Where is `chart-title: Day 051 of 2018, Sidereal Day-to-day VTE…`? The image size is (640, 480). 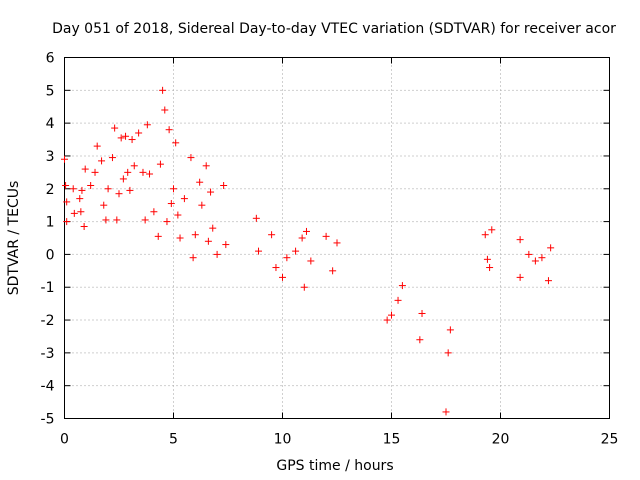 chart-title: Day 051 of 2018, Sidereal Day-to-day VTE… is located at coordinates (334, 29).